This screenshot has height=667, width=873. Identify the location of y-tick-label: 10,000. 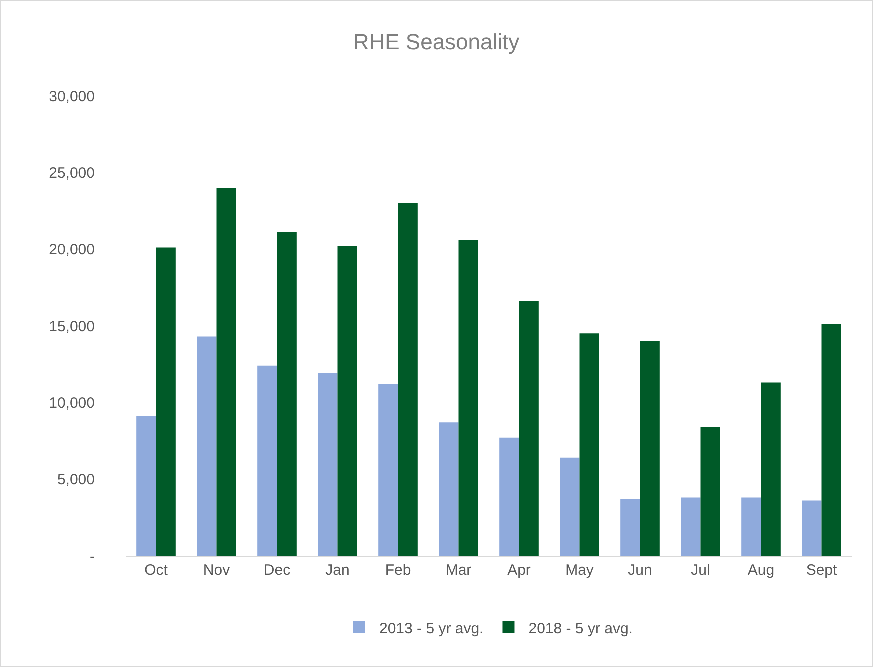
(72, 403).